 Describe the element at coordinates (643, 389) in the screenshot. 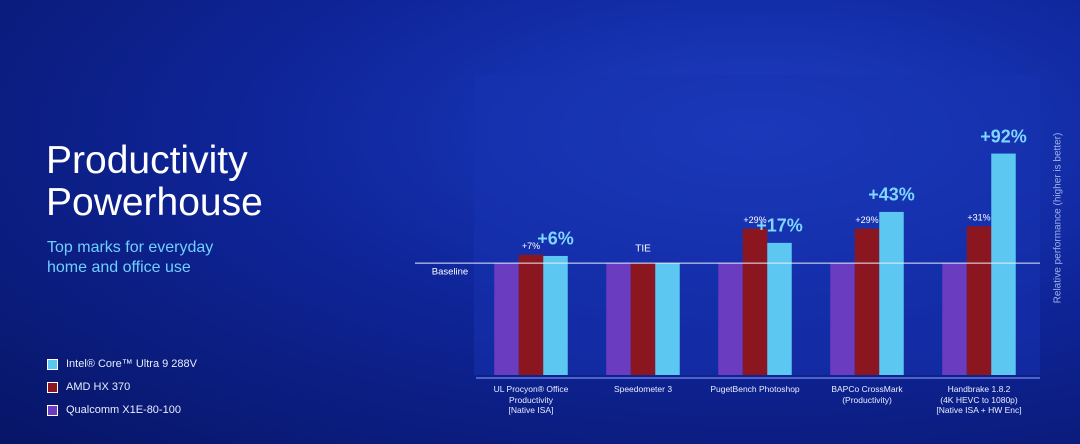

I see `x-tick-label: Speedometer 3` at that location.